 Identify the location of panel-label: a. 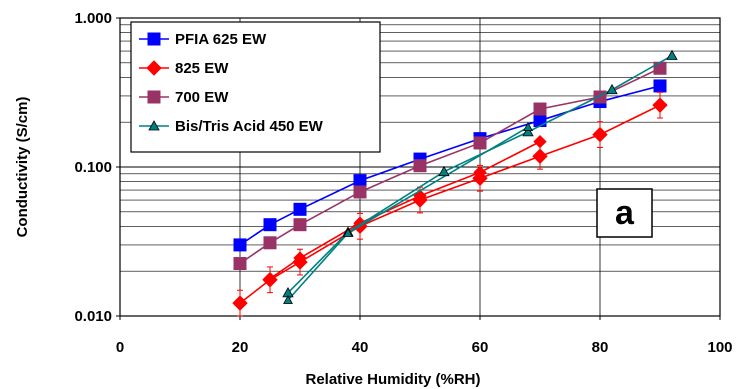
(625, 213).